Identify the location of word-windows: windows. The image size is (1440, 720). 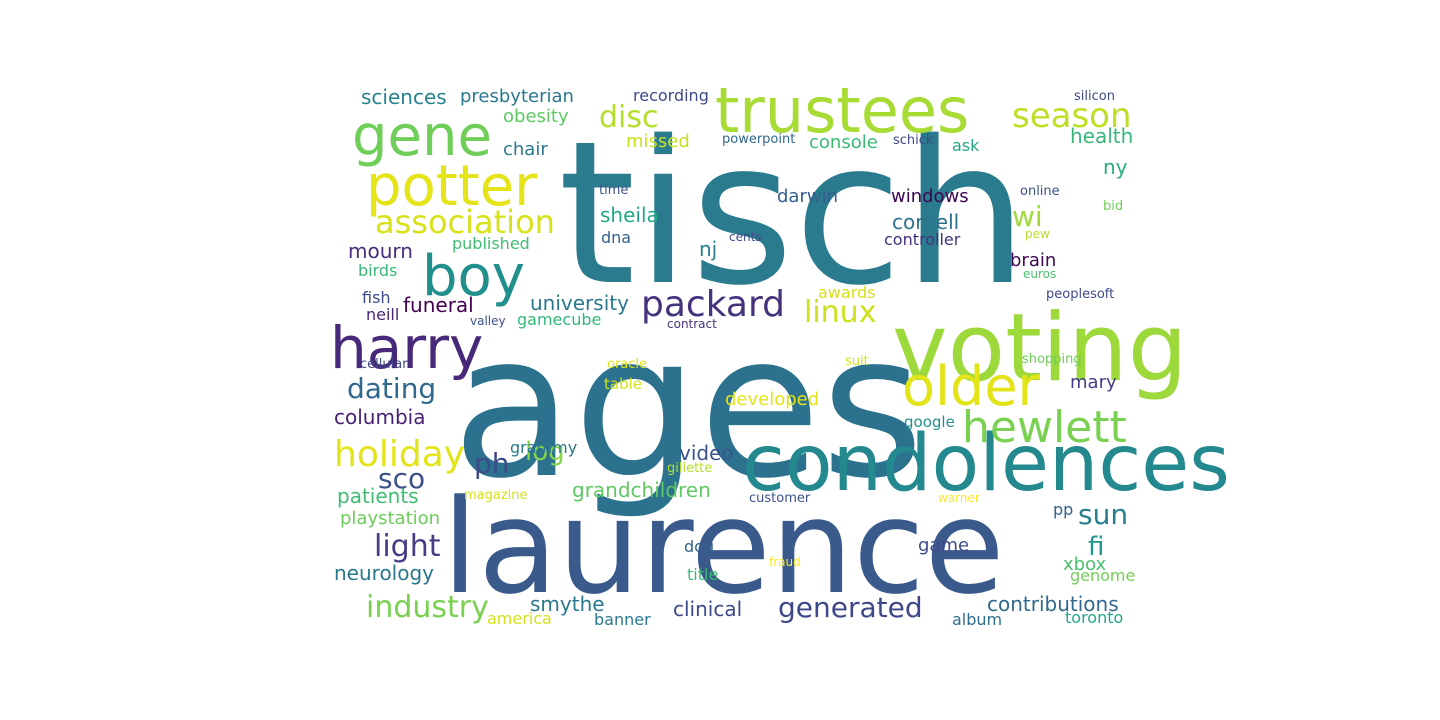
(930, 196).